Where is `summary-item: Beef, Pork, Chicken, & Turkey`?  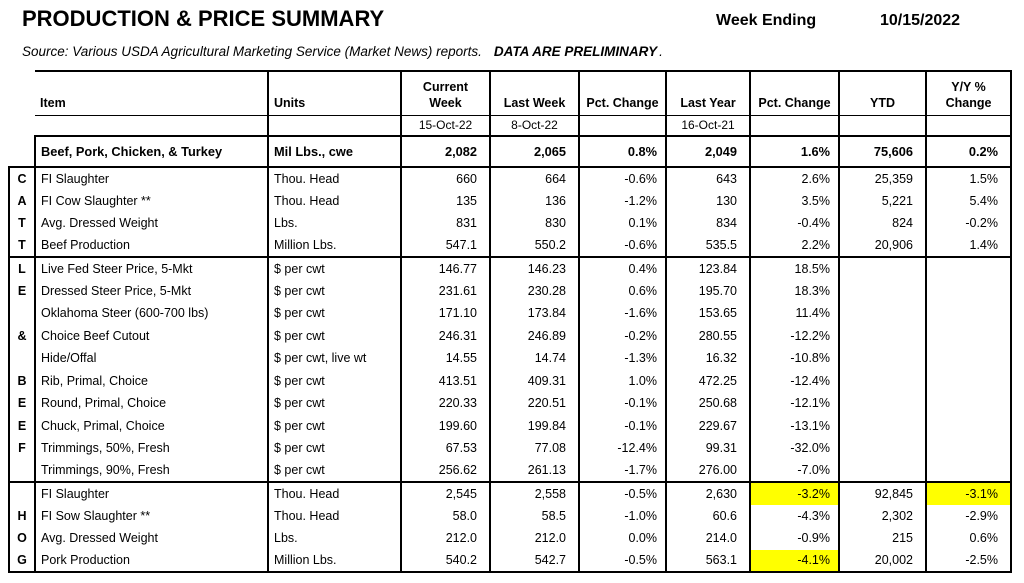 summary-item: Beef, Pork, Chicken, & Turkey is located at coordinates (151, 152).